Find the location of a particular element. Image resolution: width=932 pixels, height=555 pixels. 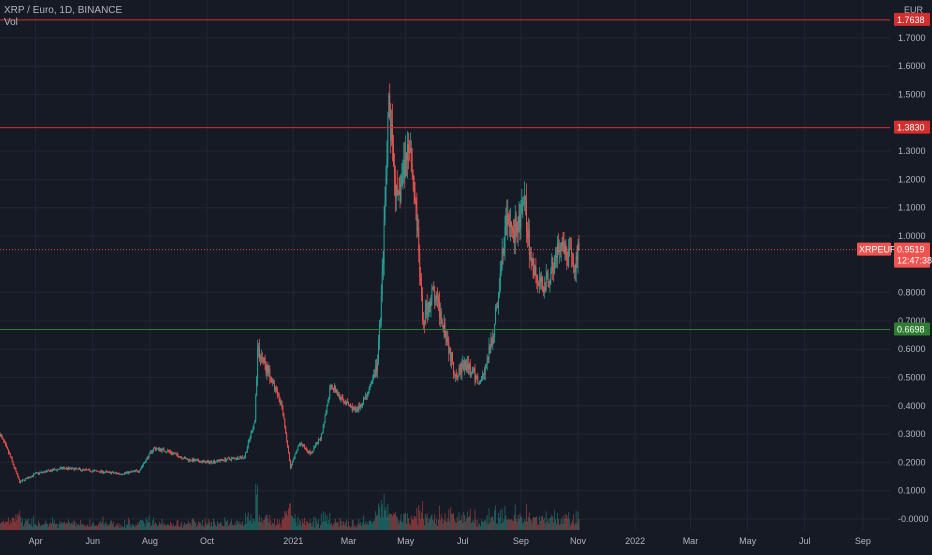

symbol-title: XRP / Euro, 1D, BINANCE is located at coordinates (63, 11).